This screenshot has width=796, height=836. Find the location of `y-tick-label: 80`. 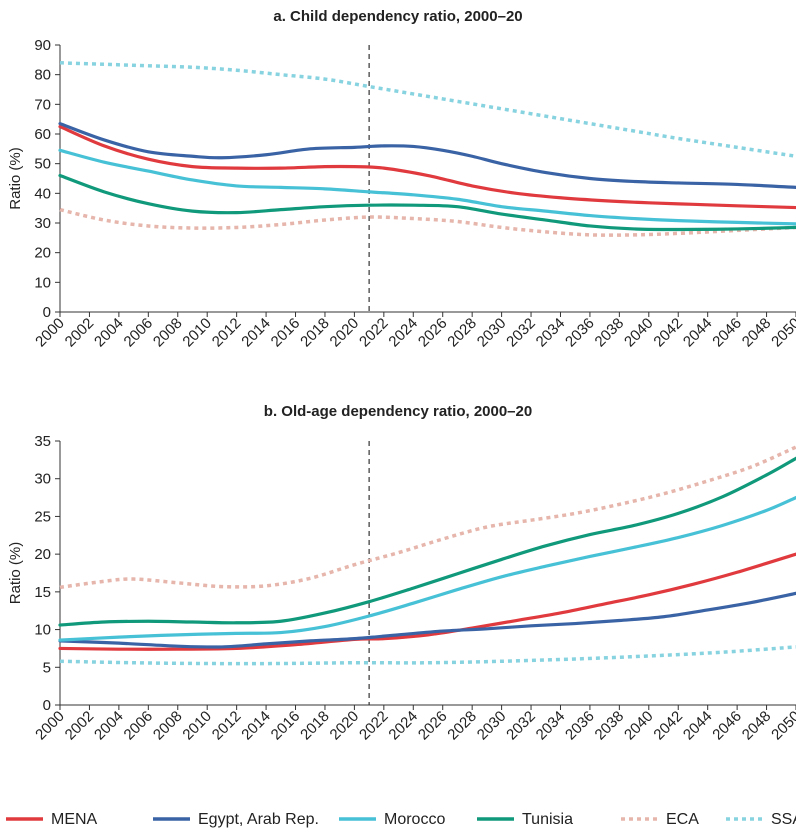

y-tick-label: 80 is located at coordinates (42, 75).